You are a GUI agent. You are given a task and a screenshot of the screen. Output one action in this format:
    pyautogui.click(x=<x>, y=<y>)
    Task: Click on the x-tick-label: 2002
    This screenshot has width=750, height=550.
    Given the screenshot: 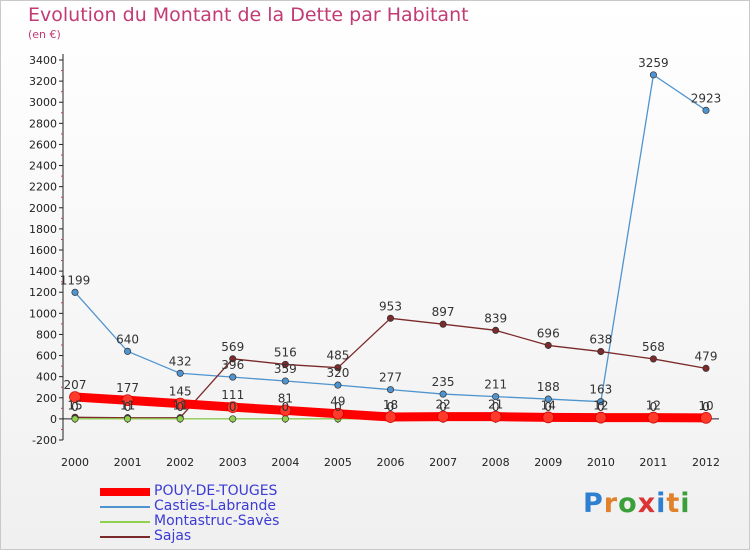 What is the action you would take?
    pyautogui.click(x=180, y=462)
    